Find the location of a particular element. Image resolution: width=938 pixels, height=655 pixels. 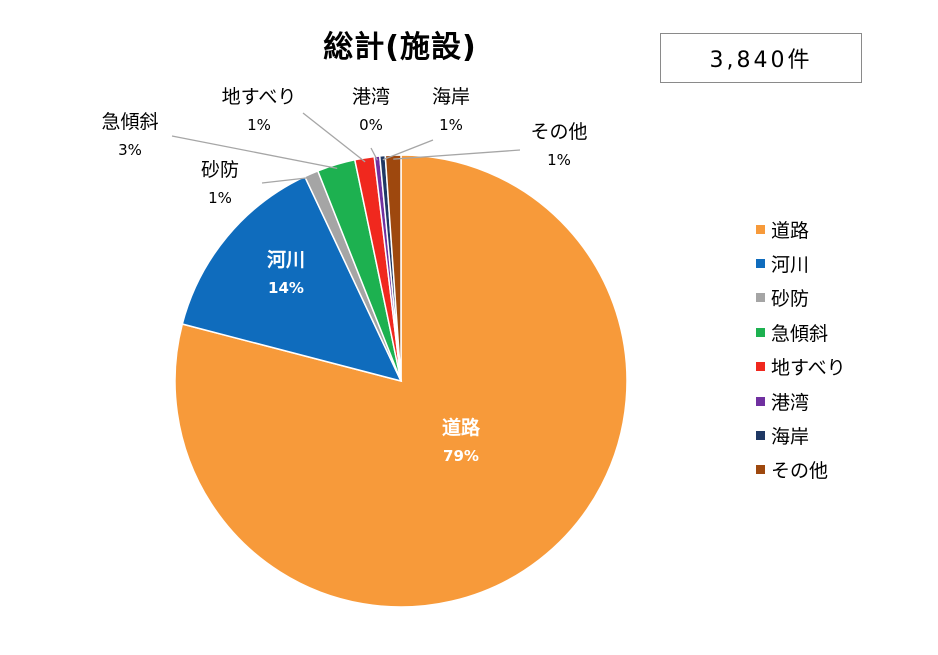

leader-lines is located at coordinates (346, 148).